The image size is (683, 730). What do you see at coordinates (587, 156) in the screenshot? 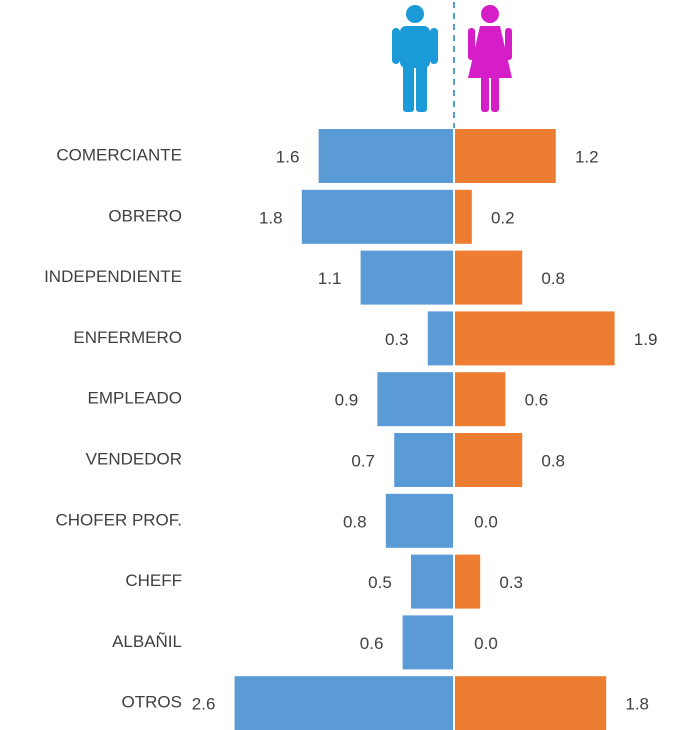
I see `value-label: 1.2` at bounding box center [587, 156].